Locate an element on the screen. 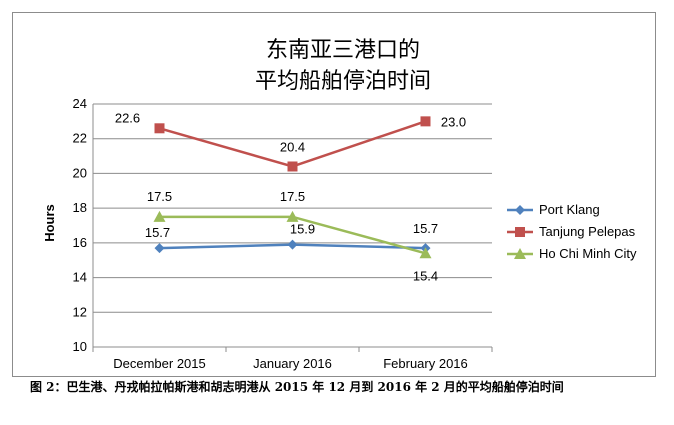  data-label: 15.9 is located at coordinates (302, 229).